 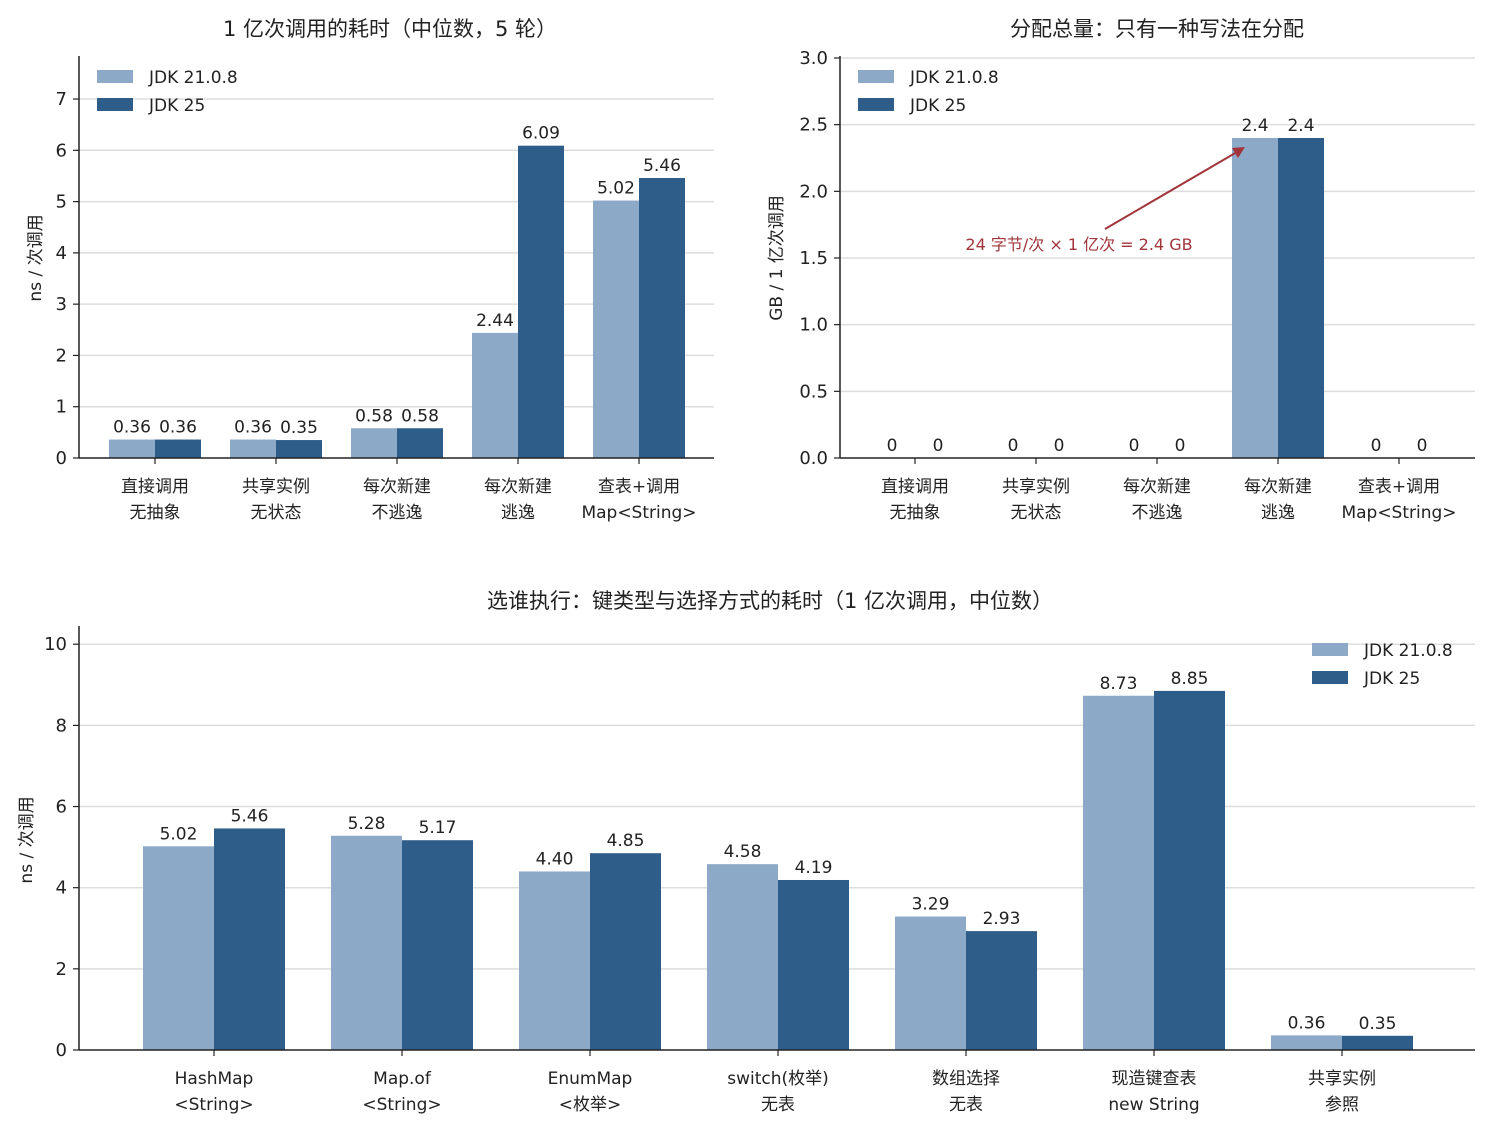 What do you see at coordinates (626, 841) in the screenshot?
I see `data-label: 4.85` at bounding box center [626, 841].